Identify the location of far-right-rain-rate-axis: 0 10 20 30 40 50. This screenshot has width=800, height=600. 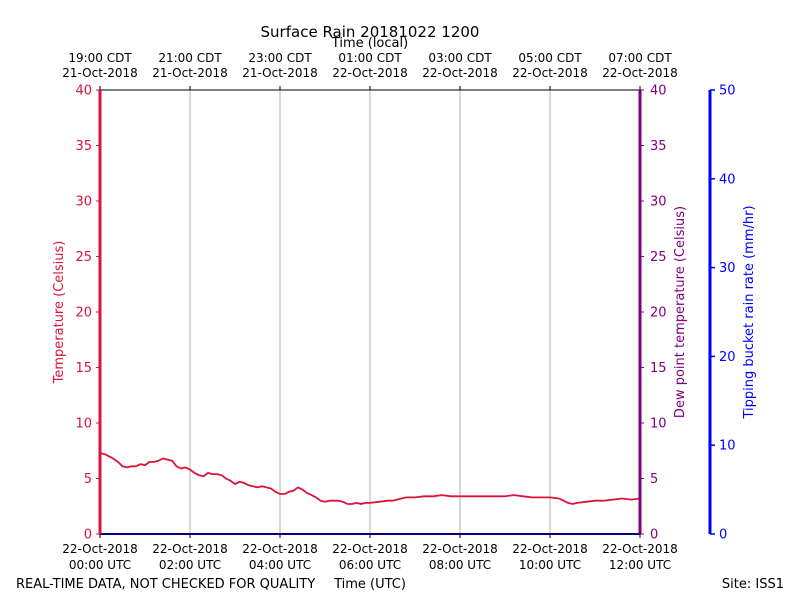
(722, 313).